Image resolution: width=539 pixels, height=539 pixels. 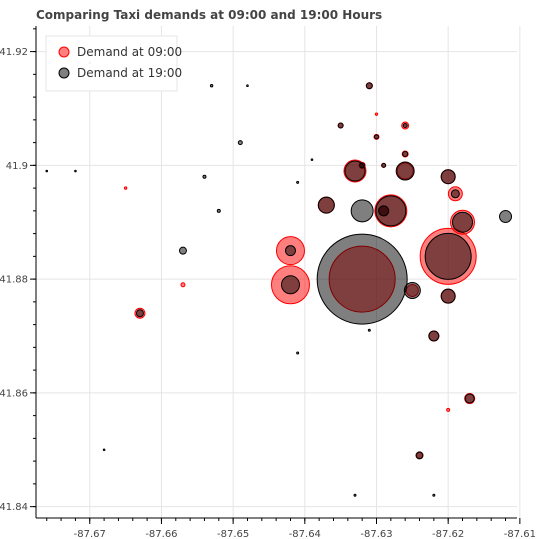 I want to click on legend-label: Demand at 09:00, so click(x=129, y=52).